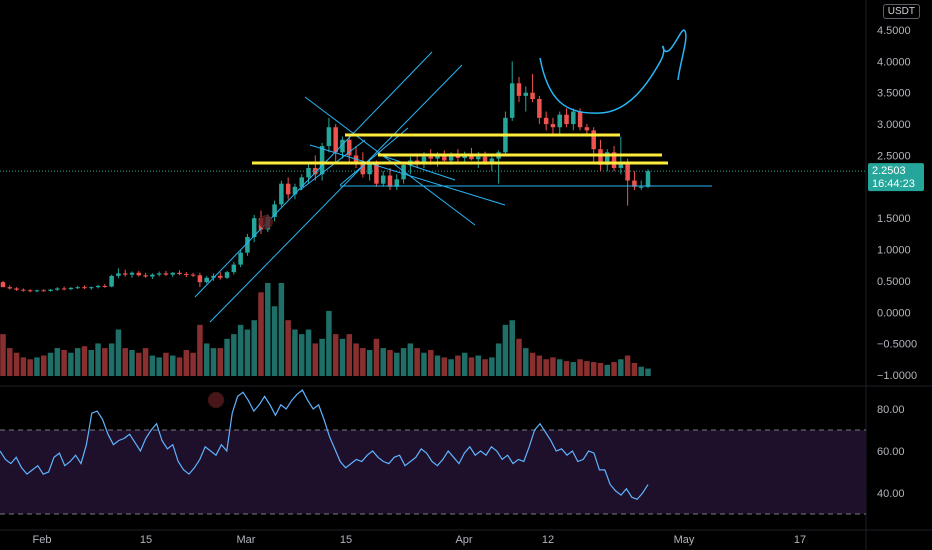 The image size is (932, 550). I want to click on freehand-curve, so click(613, 71).